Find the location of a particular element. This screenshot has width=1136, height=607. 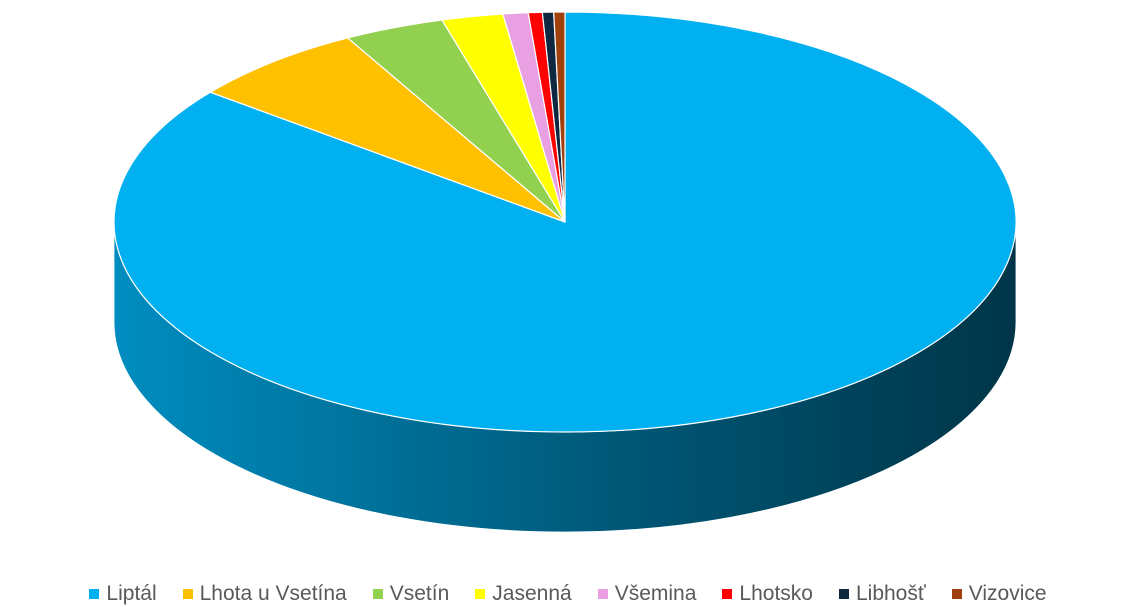

legend-label: Lhotsko is located at coordinates (776, 593).